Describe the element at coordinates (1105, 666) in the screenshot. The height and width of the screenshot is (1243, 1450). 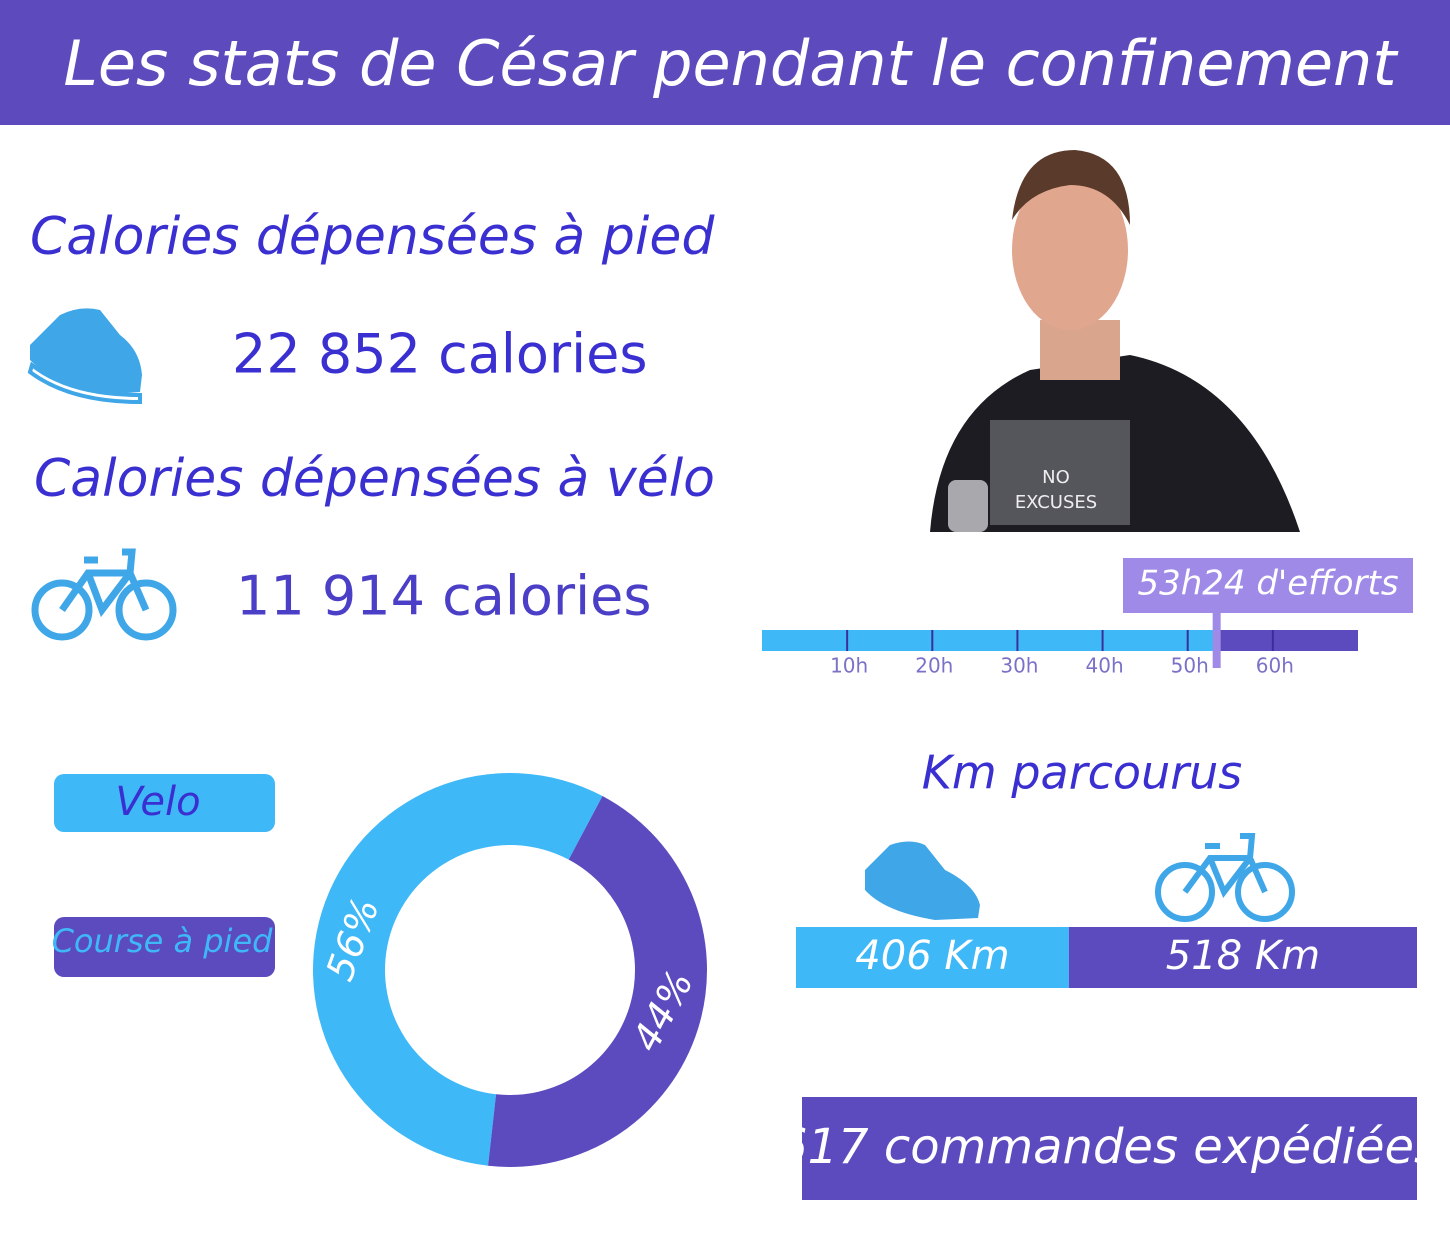
I see `tick-label: 40h` at that location.